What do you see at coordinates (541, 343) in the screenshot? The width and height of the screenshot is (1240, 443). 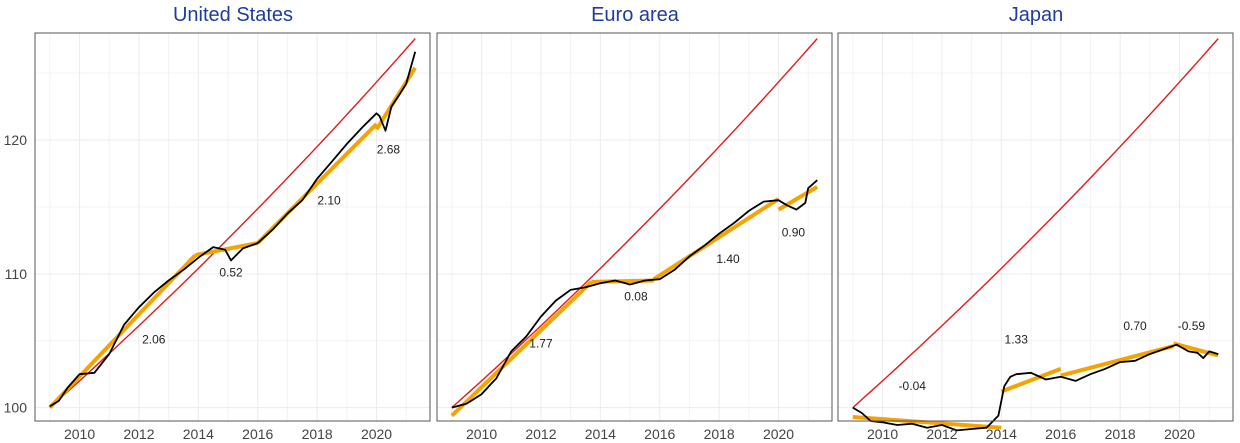 I see `segment-label: 1.77` at bounding box center [541, 343].